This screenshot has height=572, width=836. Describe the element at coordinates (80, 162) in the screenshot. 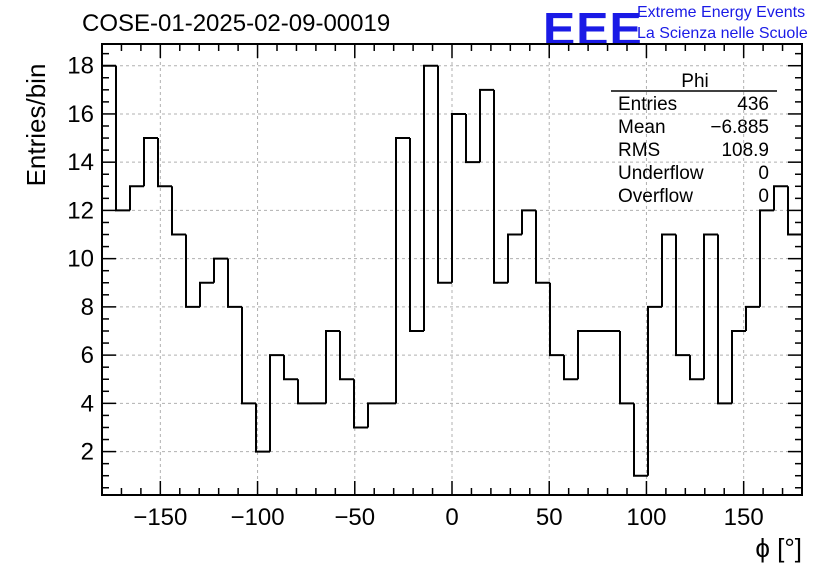

I see `y-tick-label: 14` at that location.